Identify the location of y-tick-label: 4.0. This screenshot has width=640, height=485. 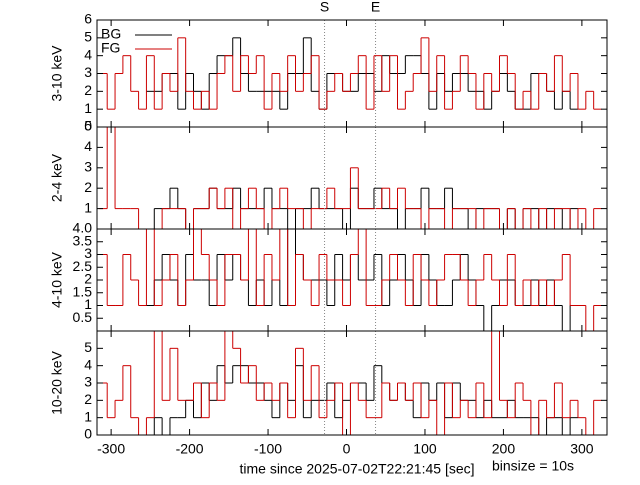
(83, 228).